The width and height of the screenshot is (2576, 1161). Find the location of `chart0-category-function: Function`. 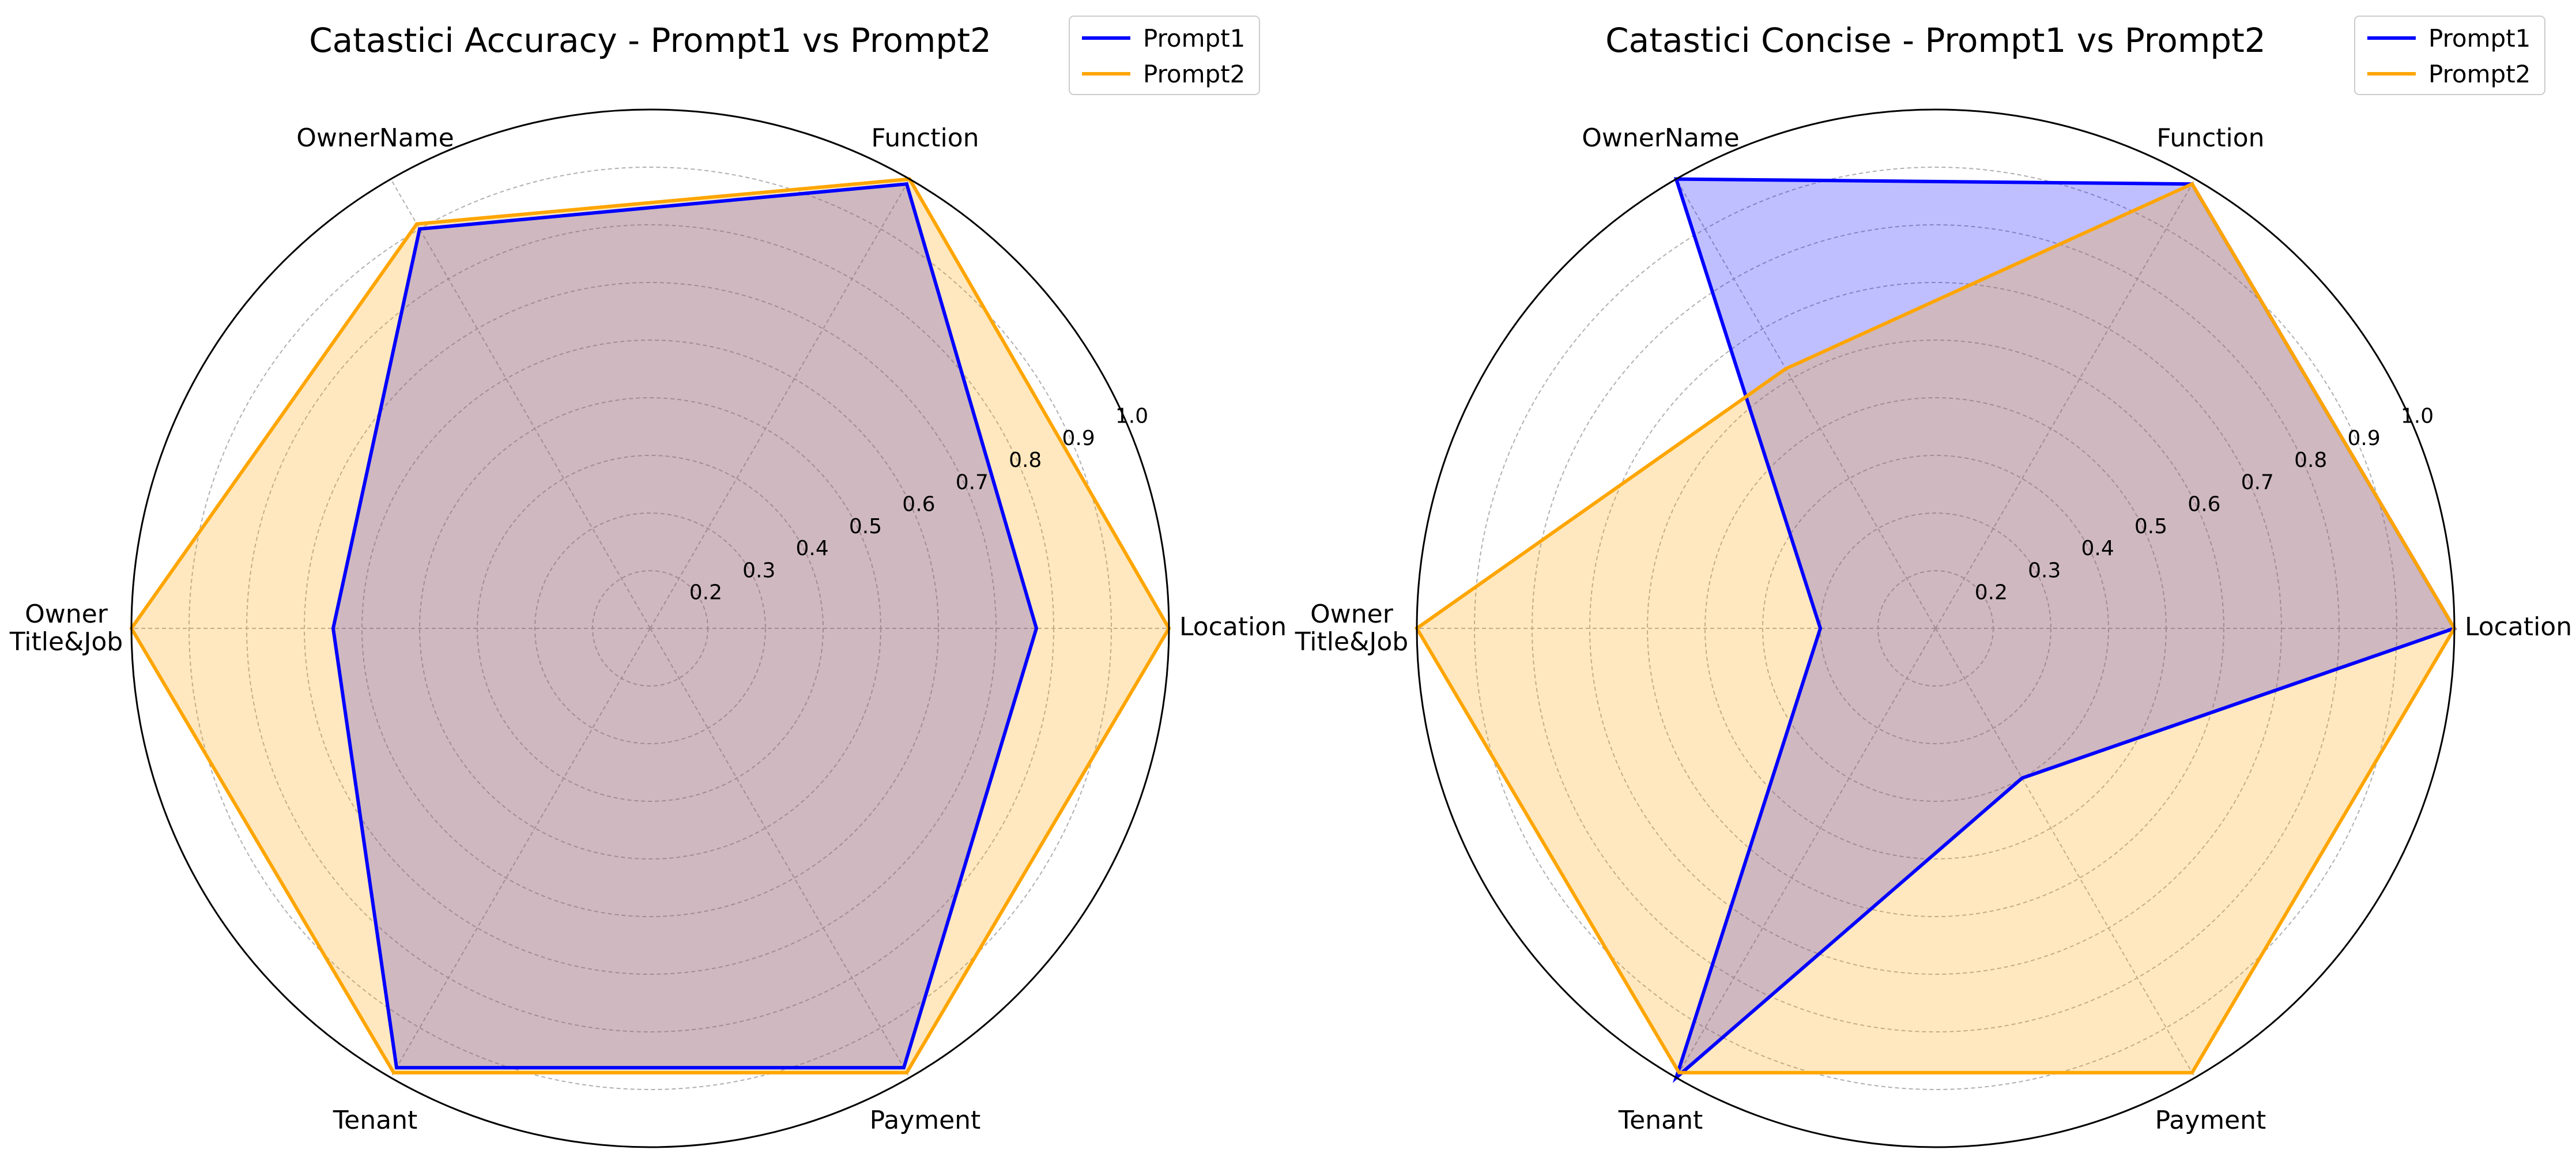

chart0-category-function: Function is located at coordinates (925, 138).